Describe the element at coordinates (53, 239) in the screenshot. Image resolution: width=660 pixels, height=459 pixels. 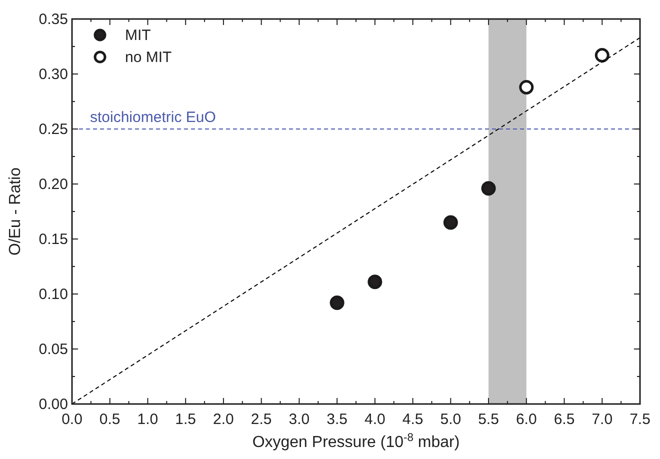
I see `y-tick-label: 0.15` at that location.